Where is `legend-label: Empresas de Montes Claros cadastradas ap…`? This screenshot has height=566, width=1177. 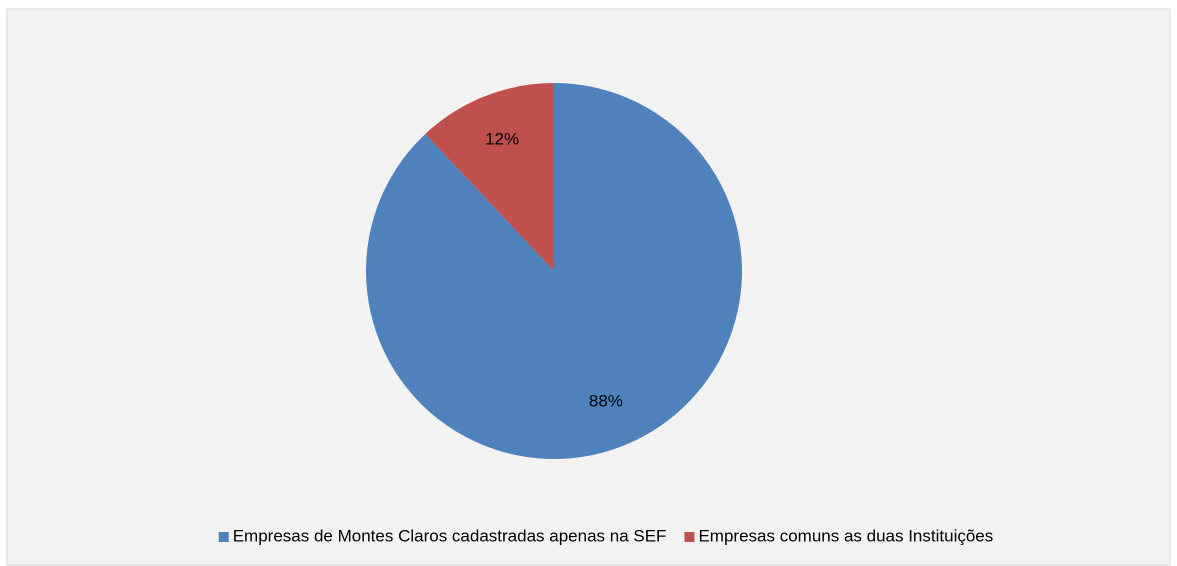
legend-label: Empresas de Montes Claros cadastradas ap… is located at coordinates (450, 535).